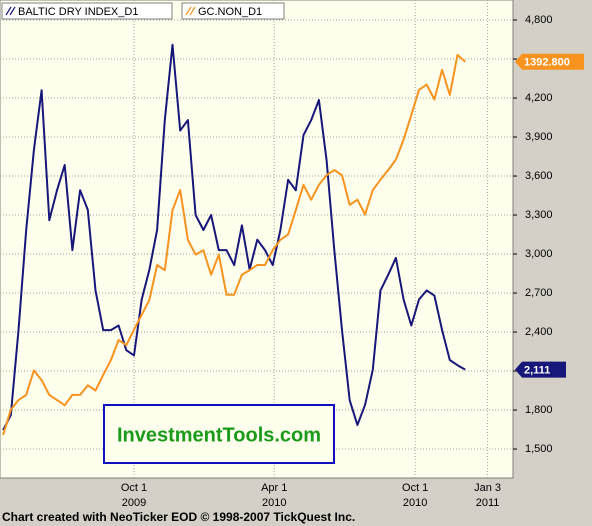  Describe the element at coordinates (547, 63) in the screenshot. I see `last-value-label: 1392.800` at that location.